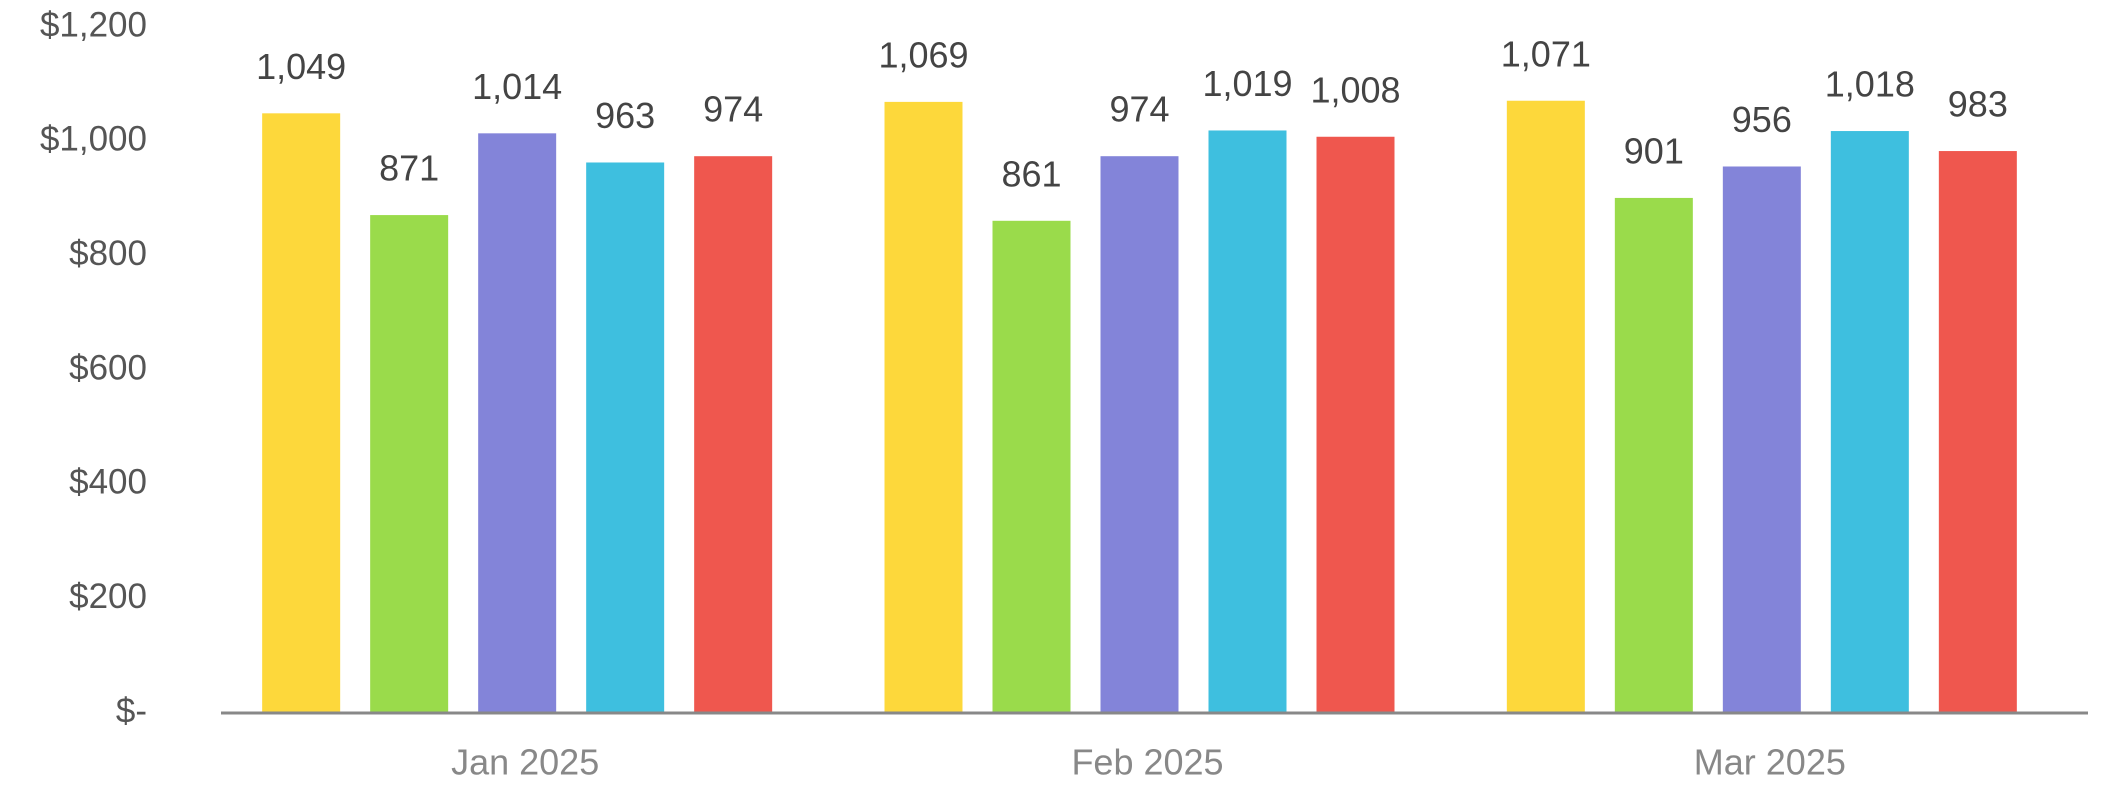 The height and width of the screenshot is (794, 2101). What do you see at coordinates (108, 596) in the screenshot?
I see `y-tick-label: $200` at bounding box center [108, 596].